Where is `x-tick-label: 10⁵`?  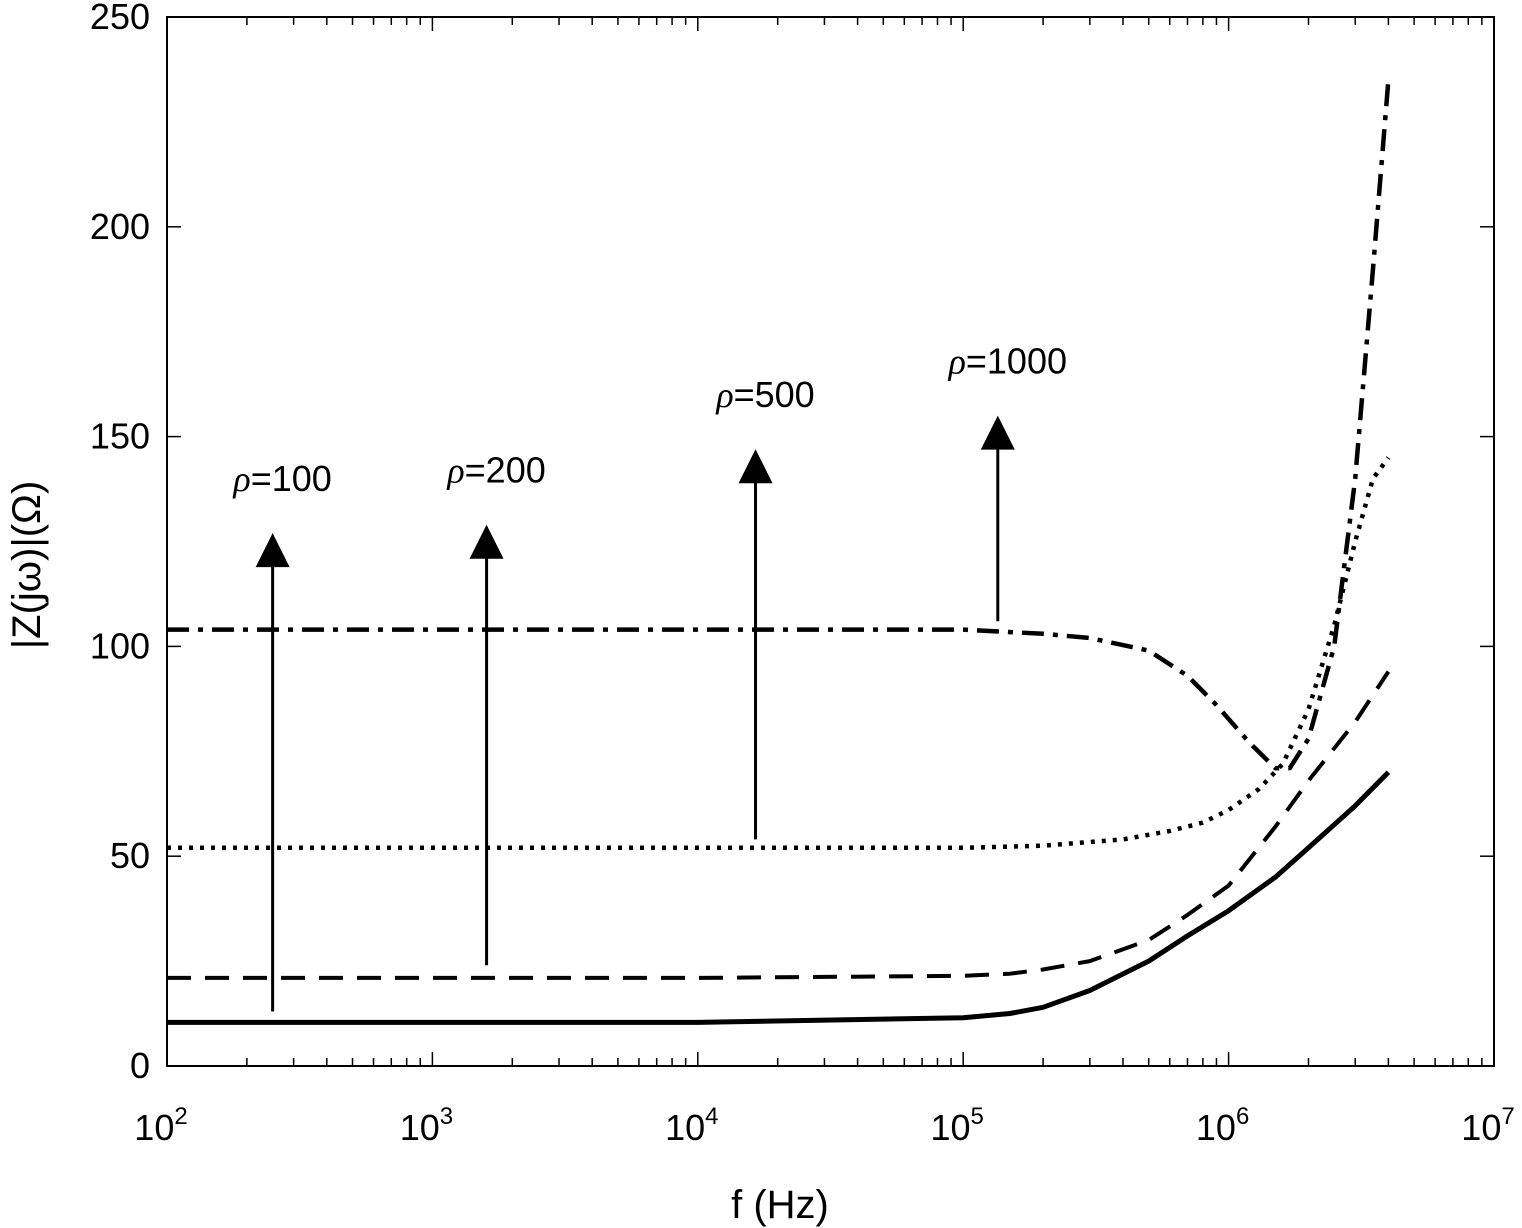 x-tick-label: 10⁵ is located at coordinates (956, 1125).